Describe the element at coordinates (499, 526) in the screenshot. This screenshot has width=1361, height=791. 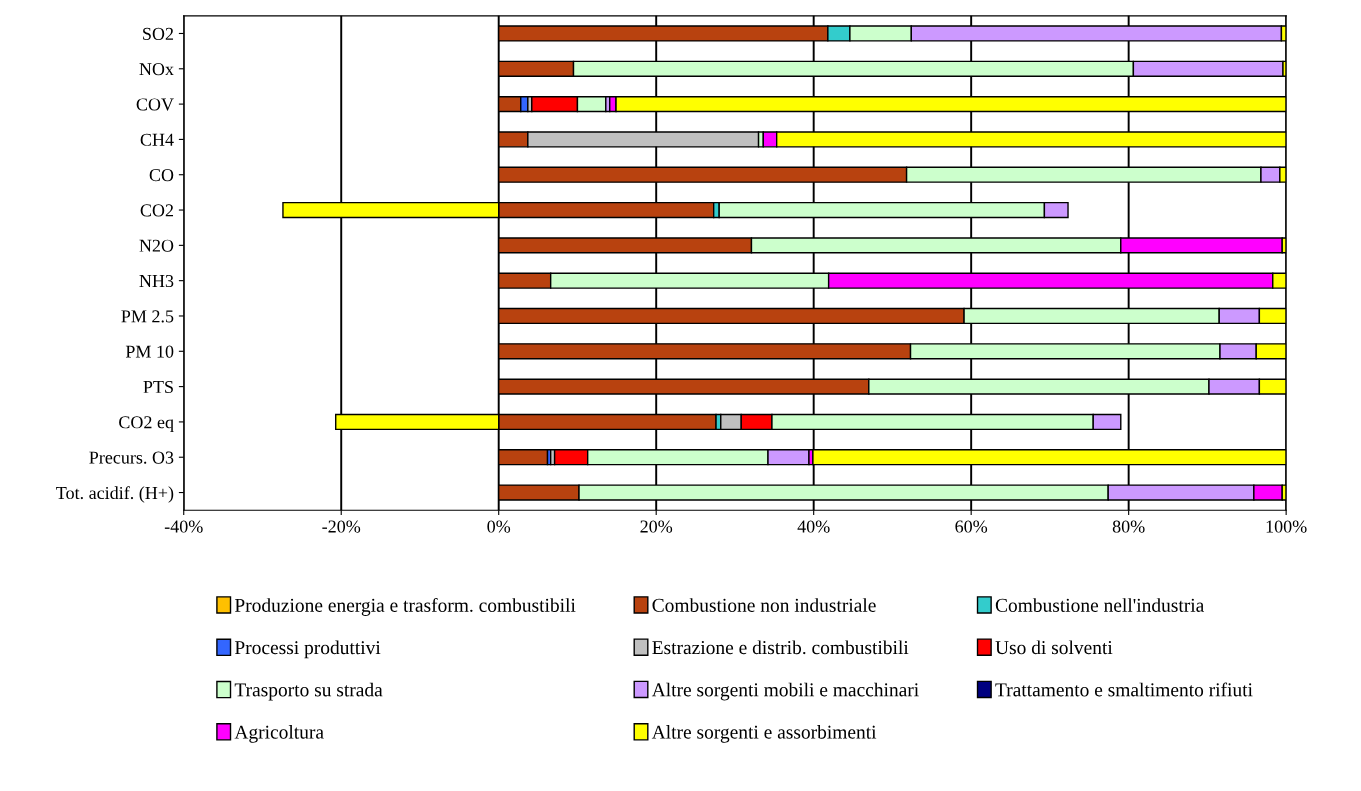
I see `x-tick-label: 0%` at that location.